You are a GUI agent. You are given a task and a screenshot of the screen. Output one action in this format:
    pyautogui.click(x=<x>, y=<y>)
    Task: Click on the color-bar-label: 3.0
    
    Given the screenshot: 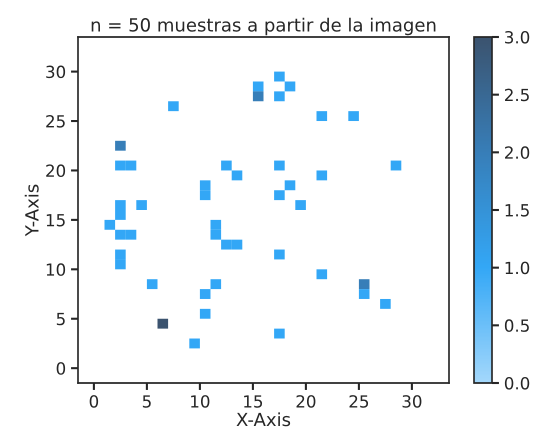 What is the action you would take?
    pyautogui.click(x=517, y=37)
    